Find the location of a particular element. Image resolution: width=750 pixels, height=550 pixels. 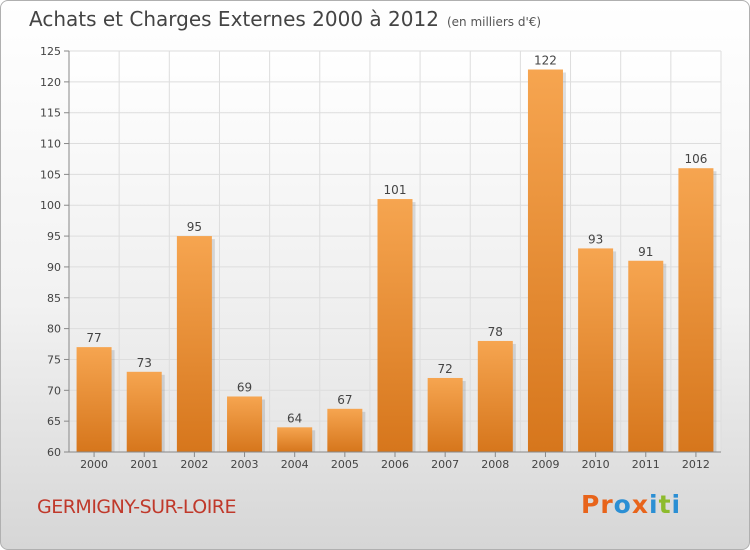

y-tick-label: 80 is located at coordinates (54, 329).